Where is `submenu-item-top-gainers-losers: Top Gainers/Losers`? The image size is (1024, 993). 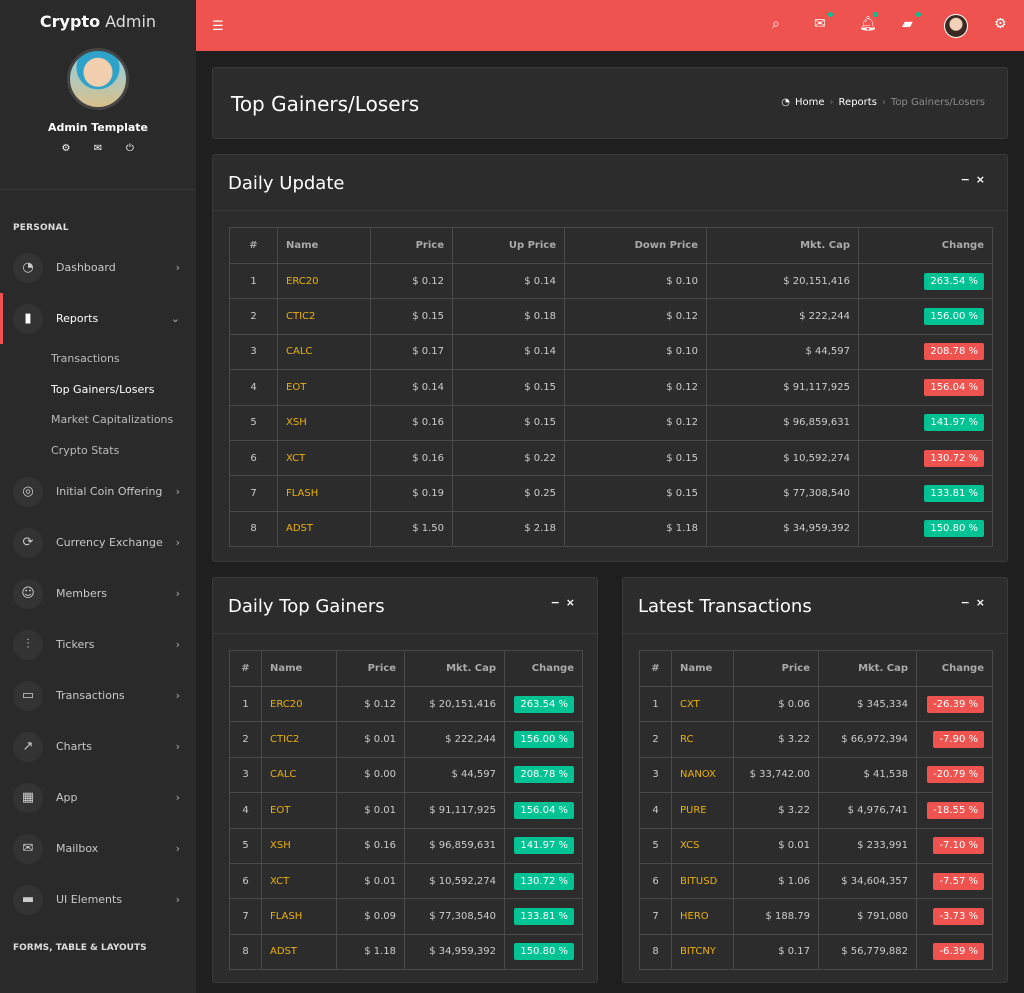
submenu-item-top-gainers-losers: Top Gainers/Losers is located at coordinates (103, 389).